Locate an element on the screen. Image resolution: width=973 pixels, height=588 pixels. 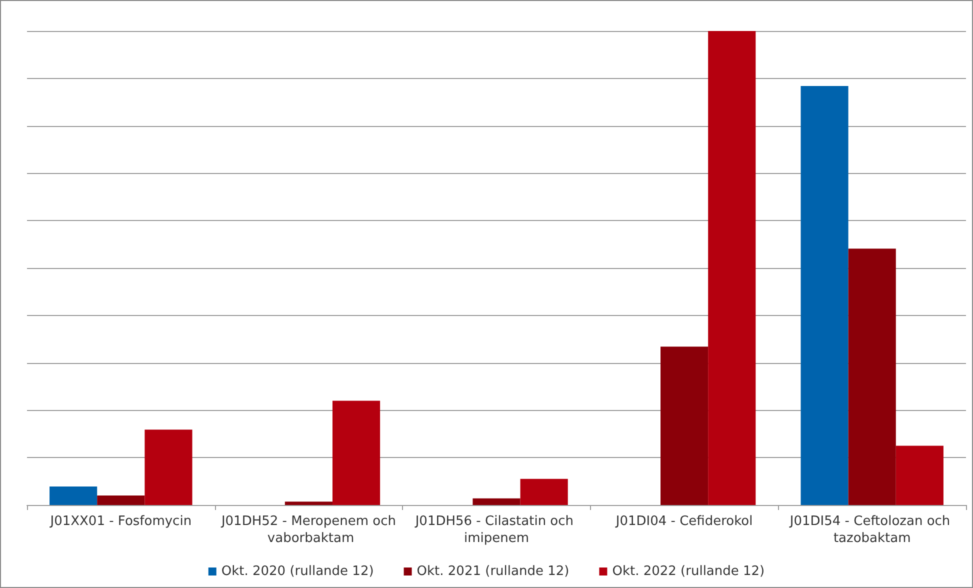
legend-label: Okt. 2021 (rullande 12) is located at coordinates (493, 571).